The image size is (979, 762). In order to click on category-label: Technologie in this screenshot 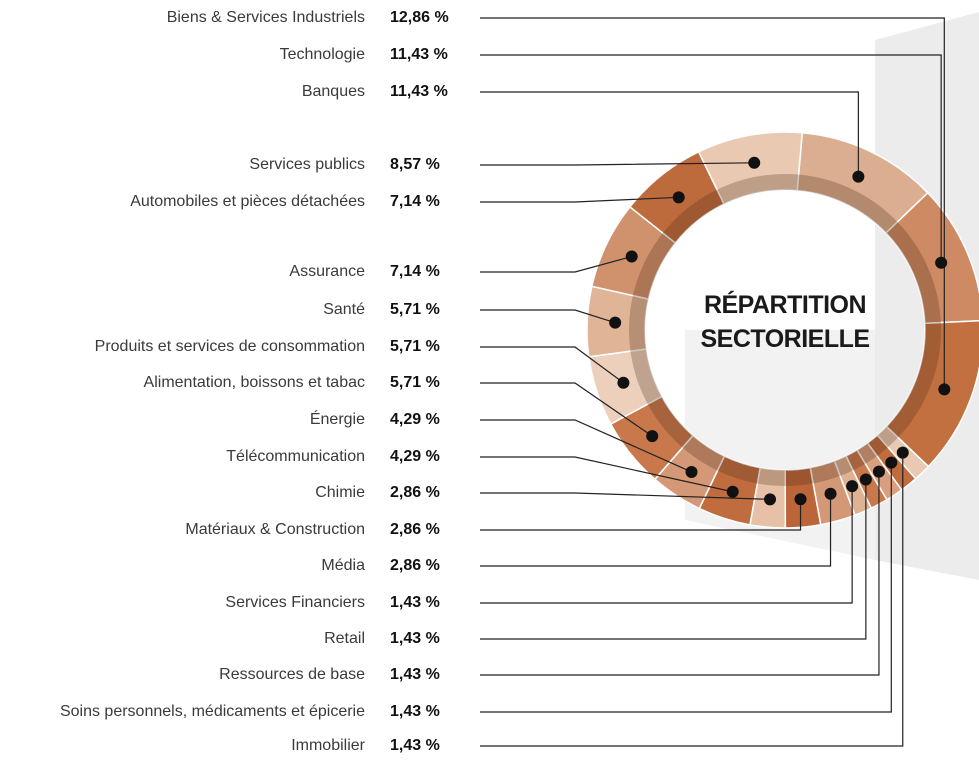, I will do `click(323, 54)`.